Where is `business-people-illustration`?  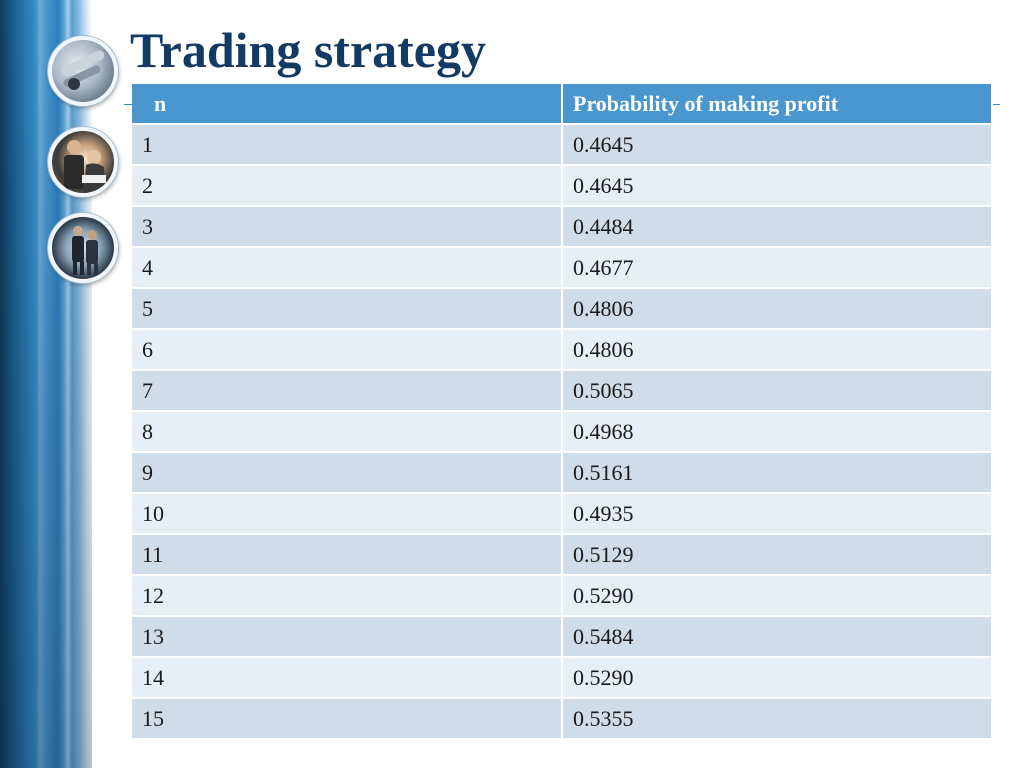 business-people-illustration is located at coordinates (85, 166).